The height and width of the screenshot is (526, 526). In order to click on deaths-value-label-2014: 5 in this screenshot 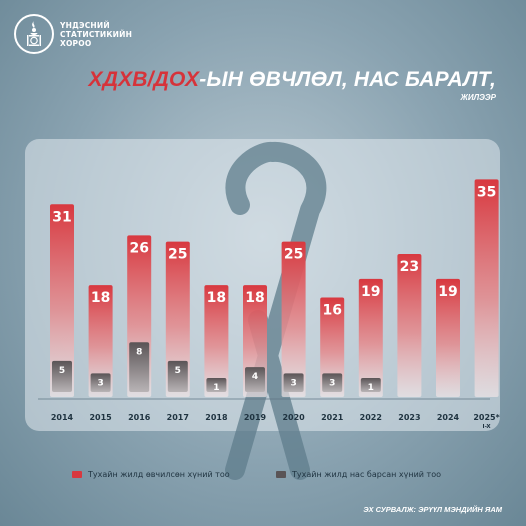, I will do `click(62, 371)`.